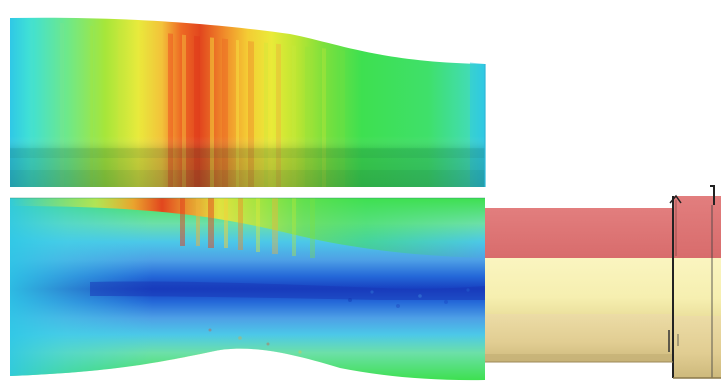 The image size is (721, 387). Describe the element at coordinates (247, 228) in the screenshot. I see `lower-contour-hot-band-top` at that location.